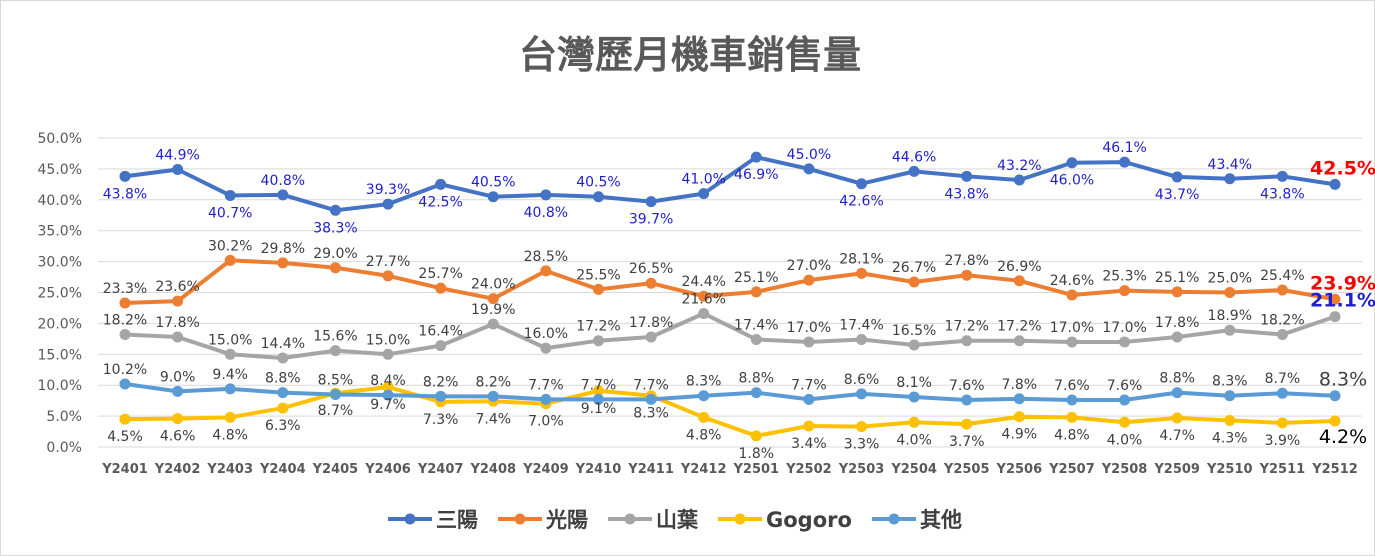  What do you see at coordinates (730, 183) in the screenshot?
I see `series-三陽` at bounding box center [730, 183].